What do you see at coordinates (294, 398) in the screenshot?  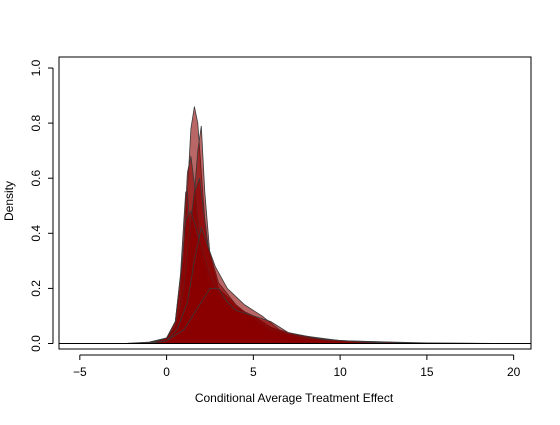 I see `x-axis-title: Conditional Average Treatment Effect` at bounding box center [294, 398].